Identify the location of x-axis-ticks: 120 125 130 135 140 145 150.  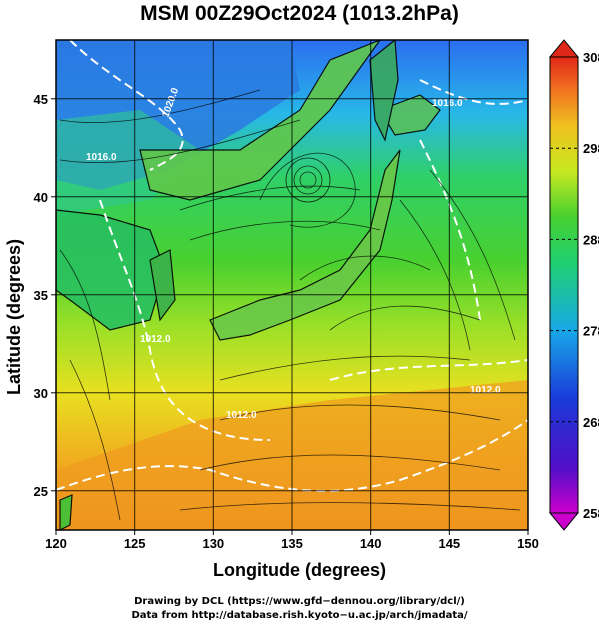
(292, 540).